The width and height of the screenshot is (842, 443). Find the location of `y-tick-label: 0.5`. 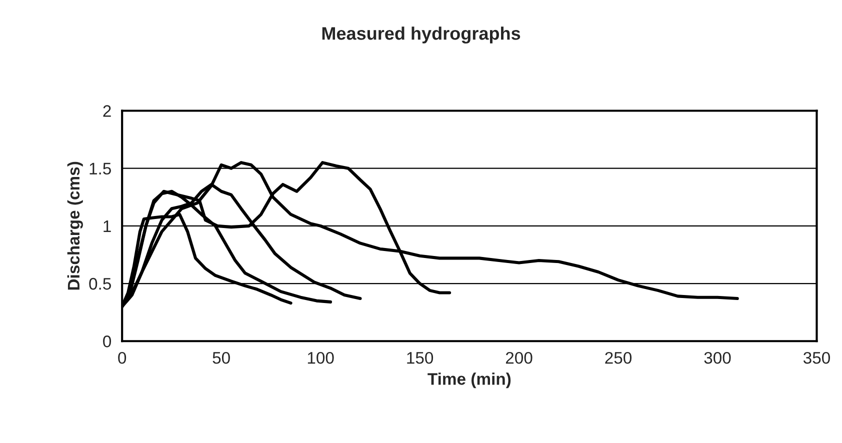

y-tick-label: 0.5 is located at coordinates (100, 284).